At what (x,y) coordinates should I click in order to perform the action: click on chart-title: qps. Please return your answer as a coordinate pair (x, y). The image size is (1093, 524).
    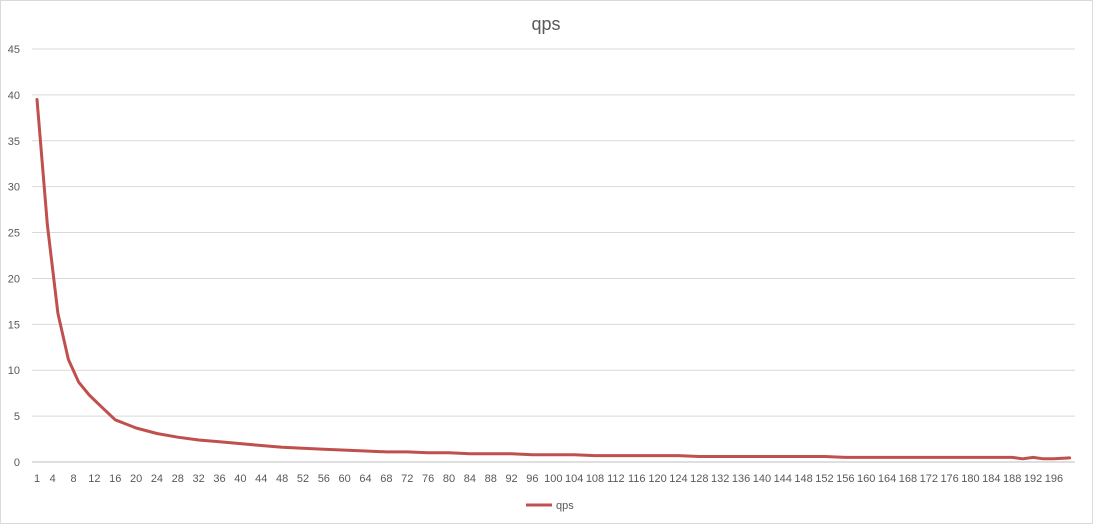
    Looking at the image, I should click on (545, 24).